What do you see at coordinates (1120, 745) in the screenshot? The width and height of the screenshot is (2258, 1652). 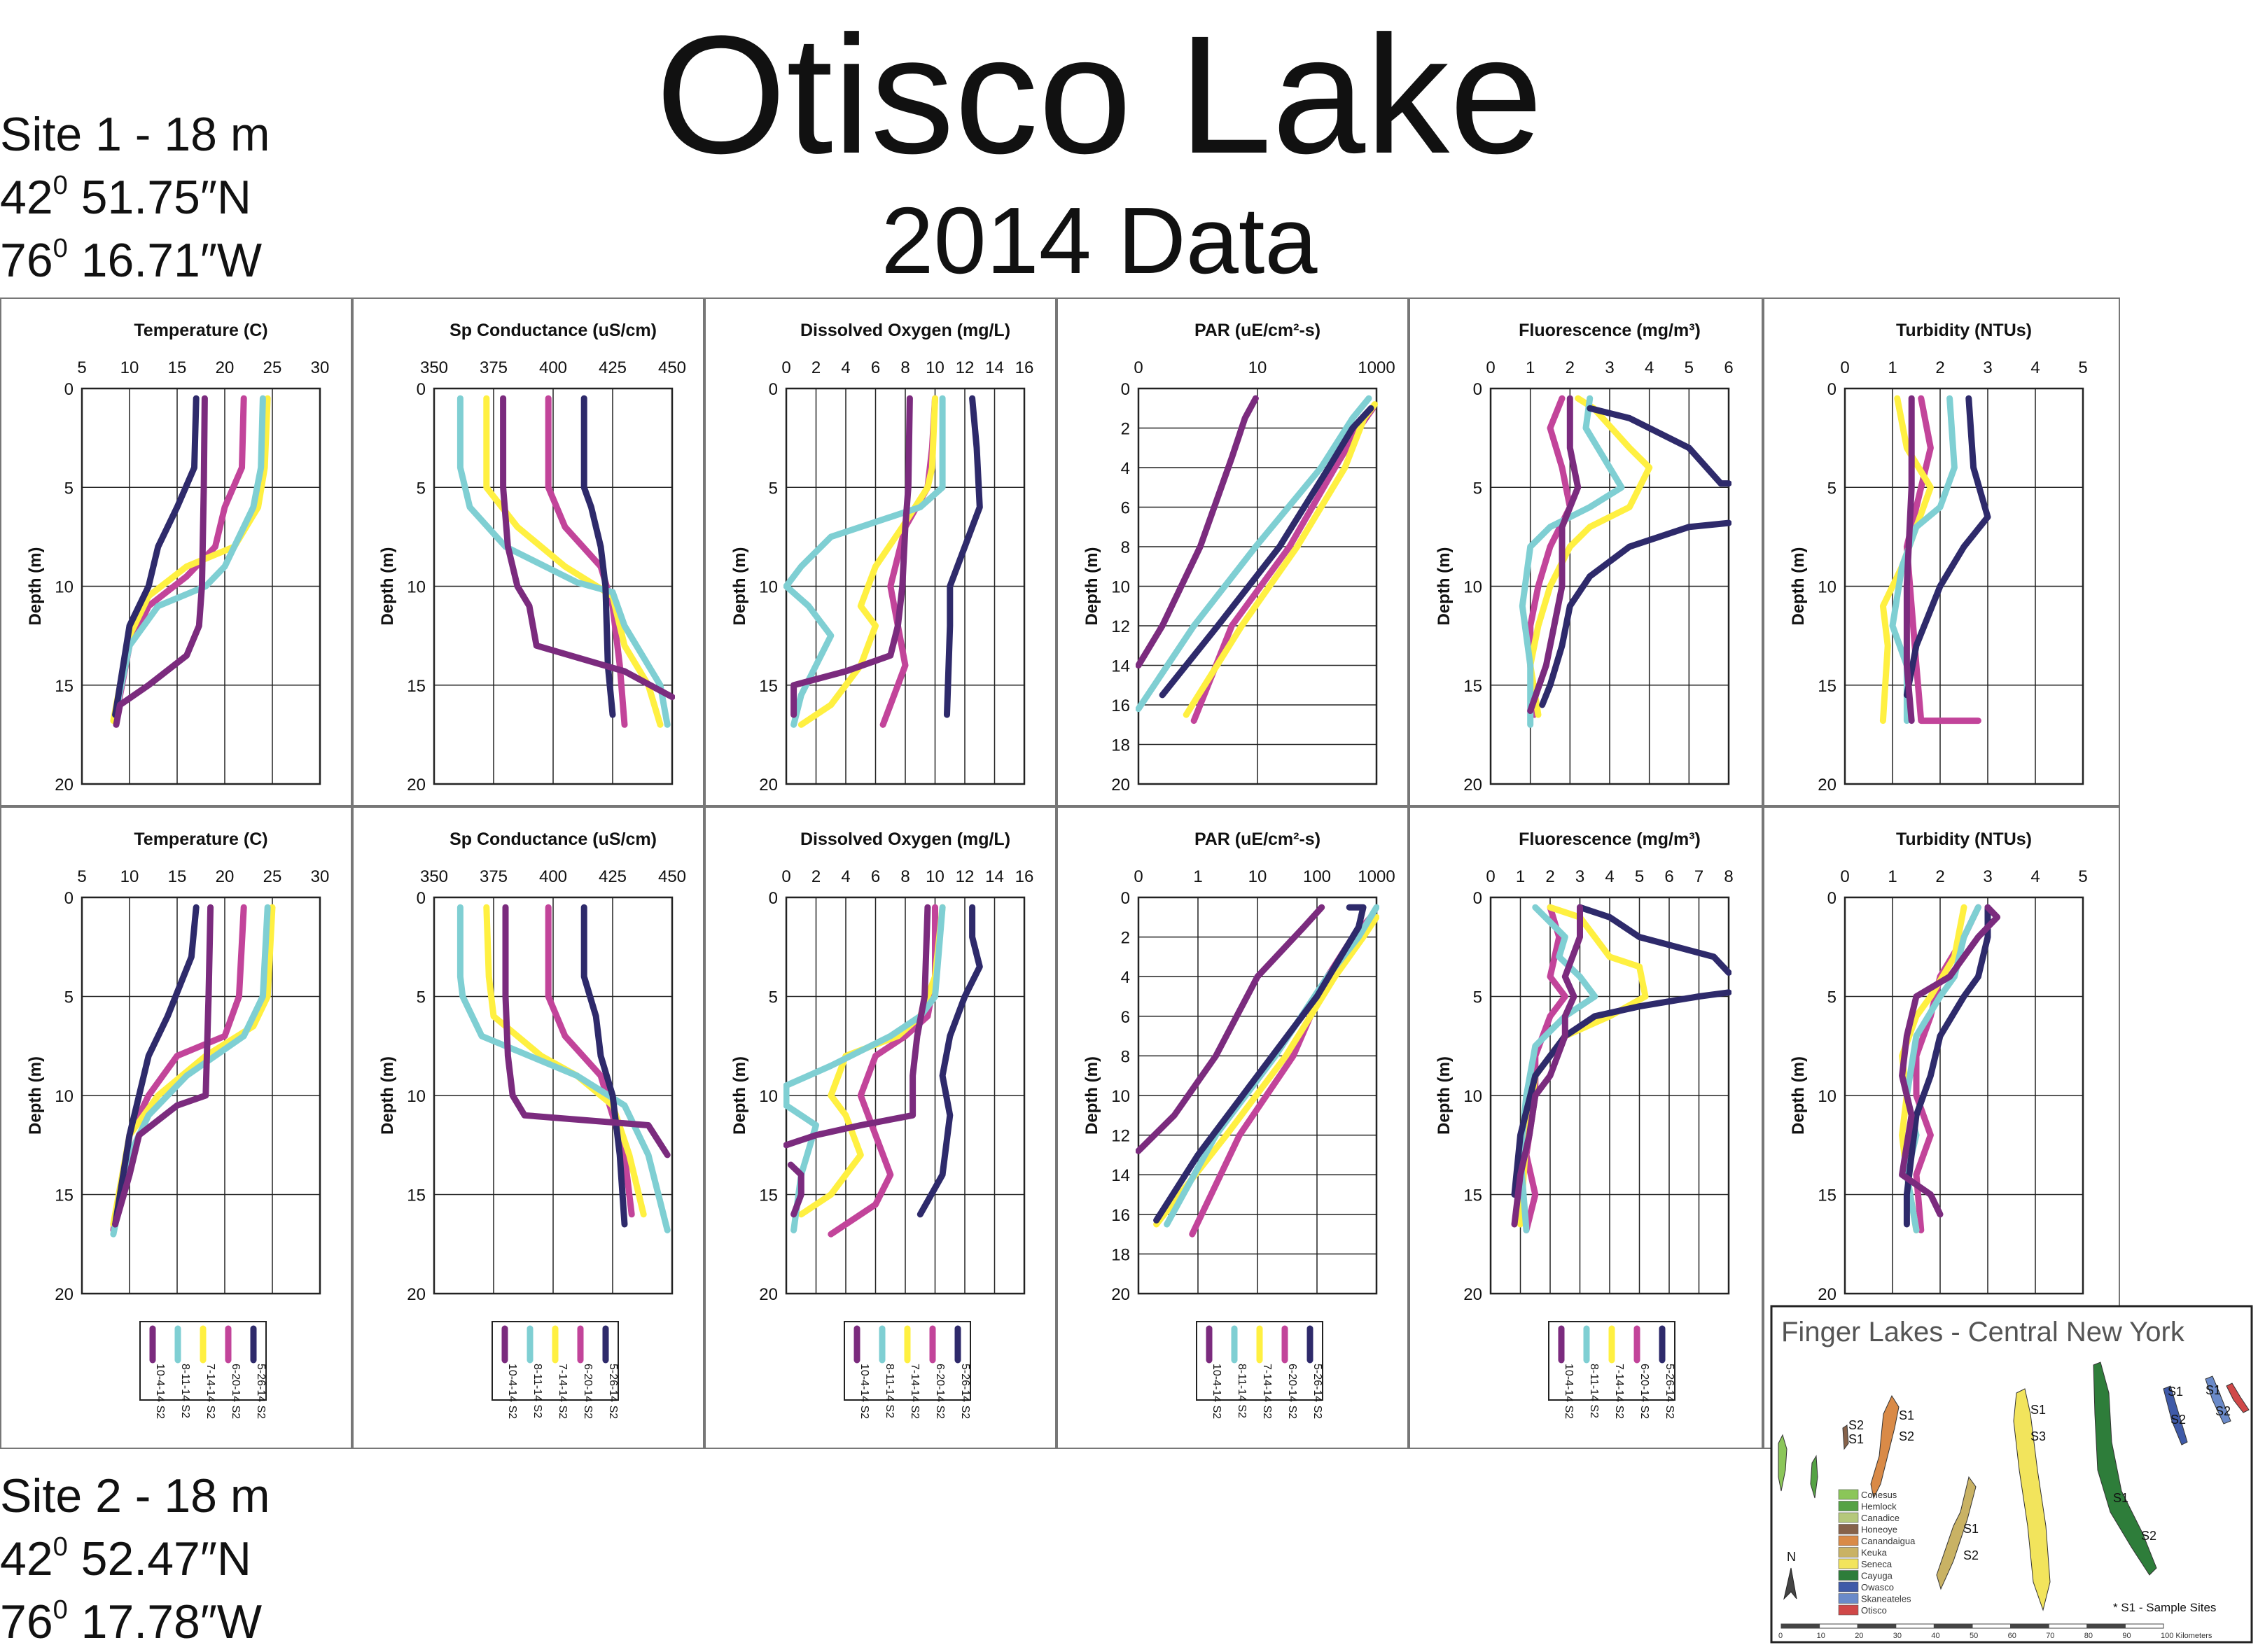 I see `y-tick-label: 18` at bounding box center [1120, 745].